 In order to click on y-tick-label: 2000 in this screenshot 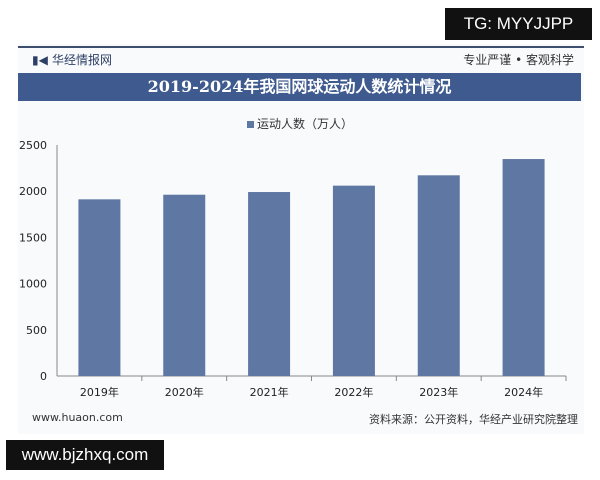, I will do `click(33, 191)`.